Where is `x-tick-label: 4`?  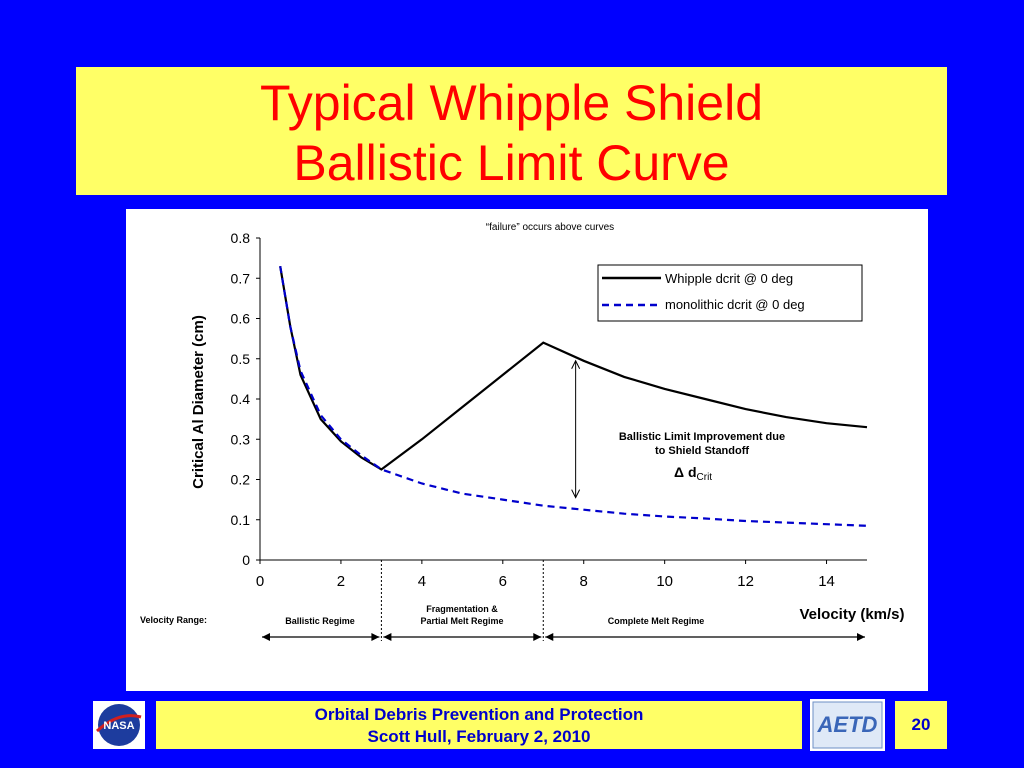 x-tick-label: 4 is located at coordinates (422, 581).